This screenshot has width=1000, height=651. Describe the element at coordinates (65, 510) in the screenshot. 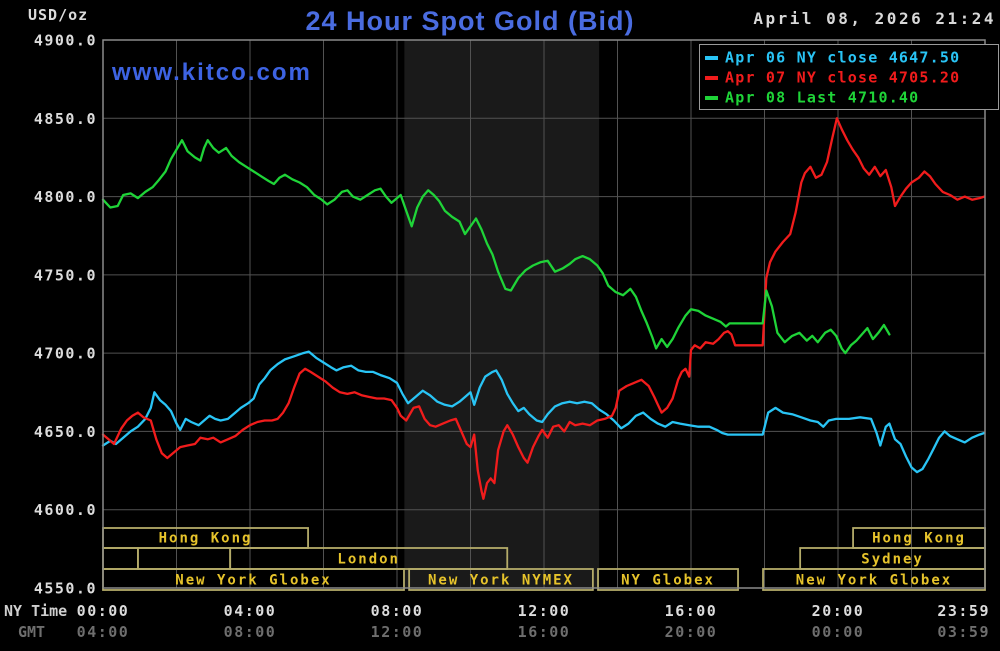

I see `y-axis-label: 4600.0` at that location.